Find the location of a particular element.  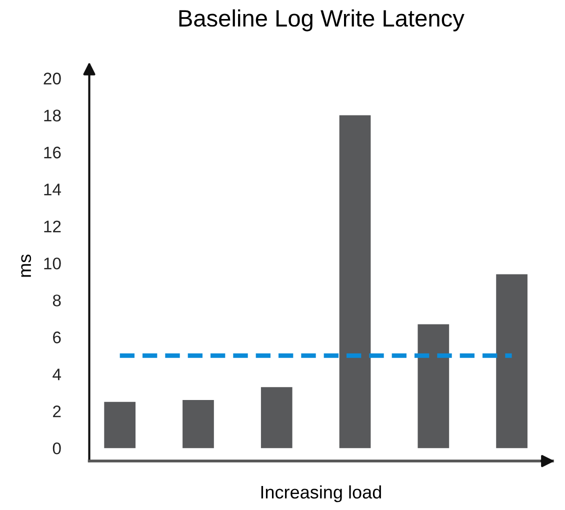

y-tick-label: 0 is located at coordinates (56, 448).